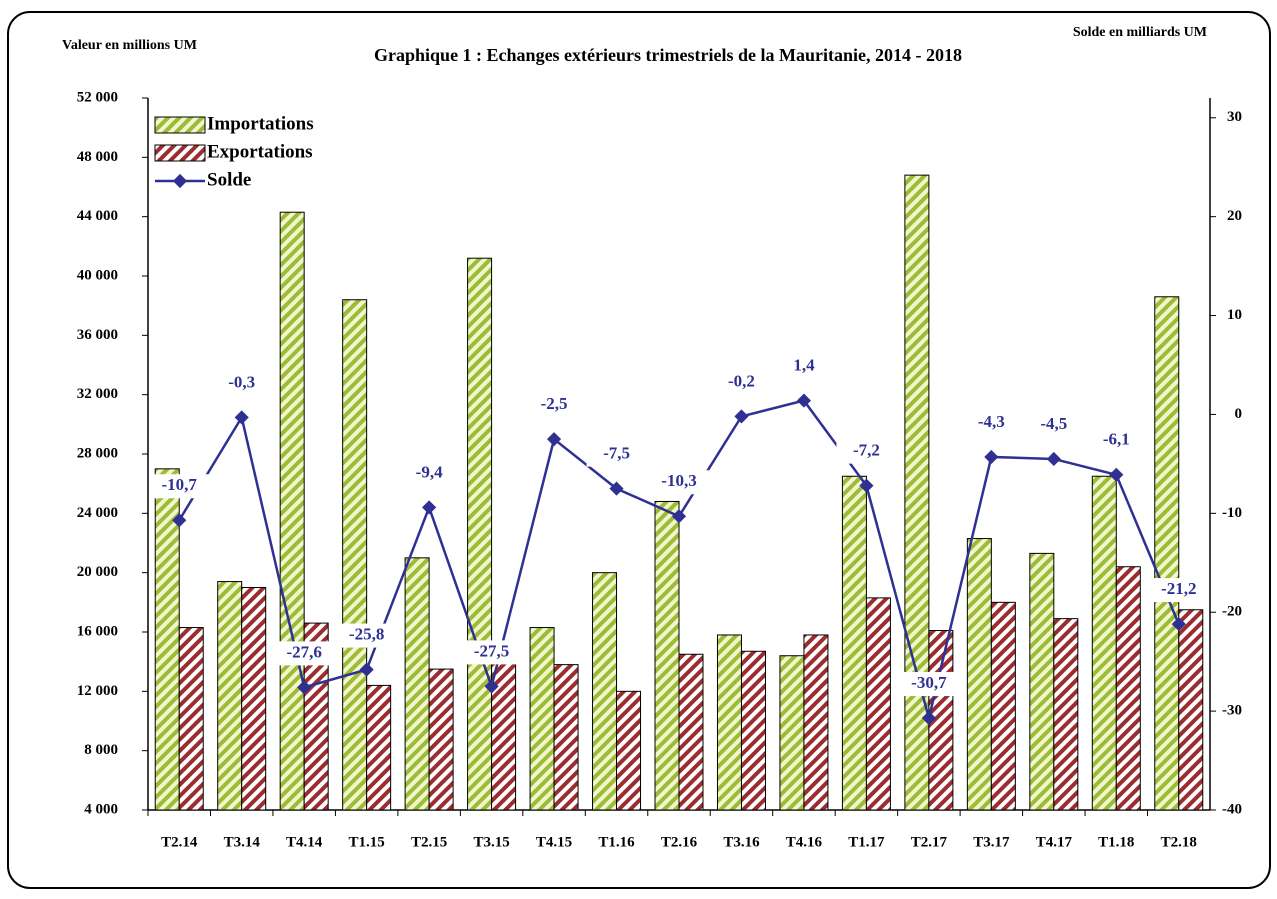 Image resolution: width=1277 pixels, height=899 pixels. I want to click on y2-tick-label: -10, so click(1232, 513).